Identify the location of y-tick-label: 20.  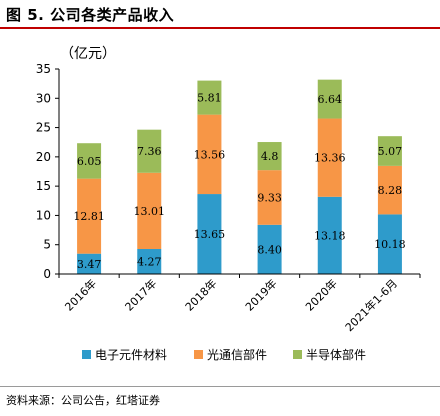
(43, 157).